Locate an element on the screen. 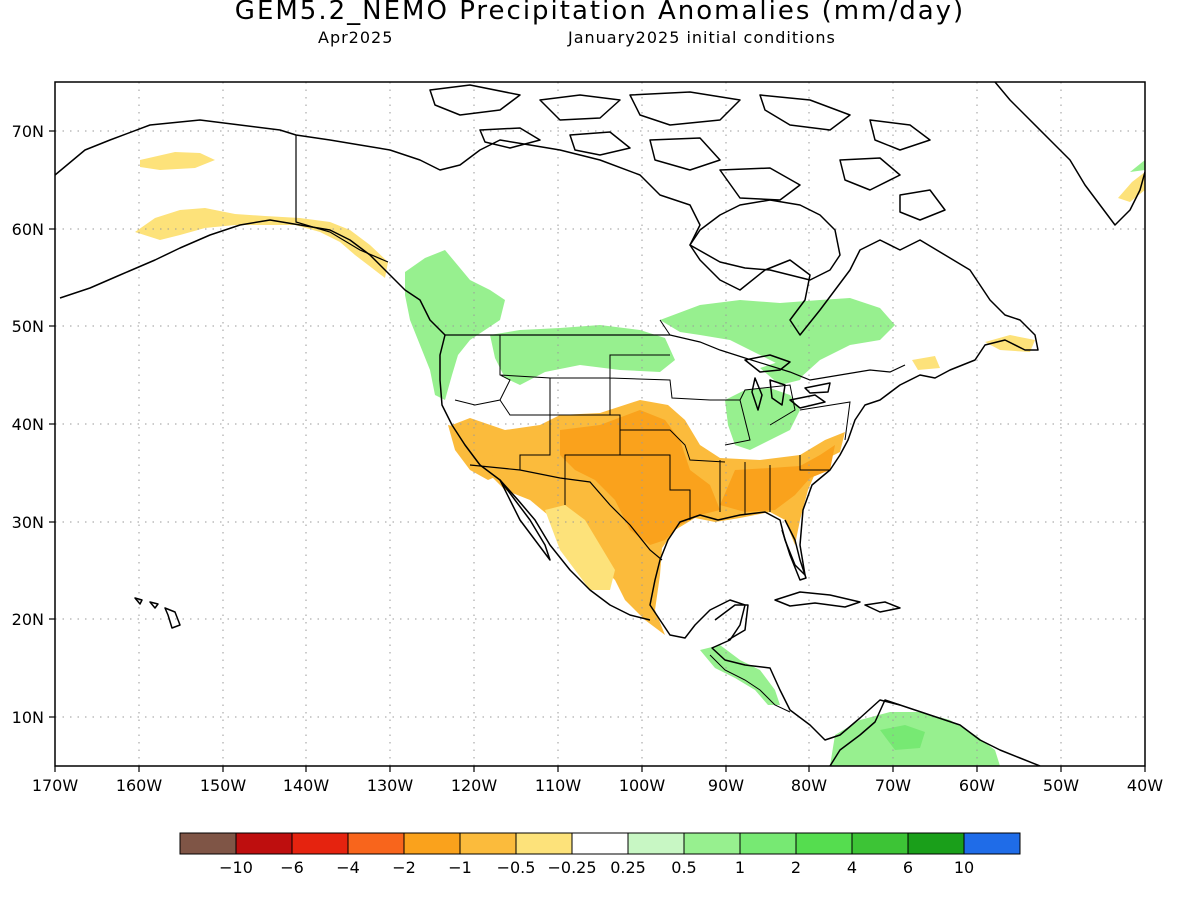 Image resolution: width=1200 pixels, height=900 pixels. colorbar-boxes is located at coordinates (600, 843).